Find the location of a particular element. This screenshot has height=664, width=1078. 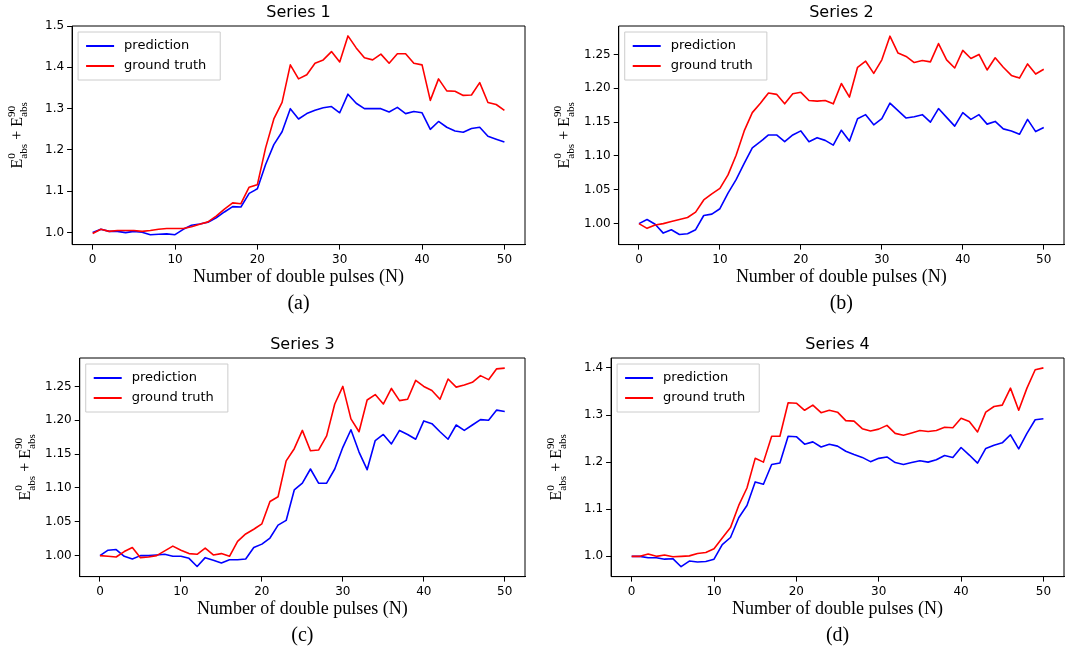

text: (c) is located at coordinates (302, 635).